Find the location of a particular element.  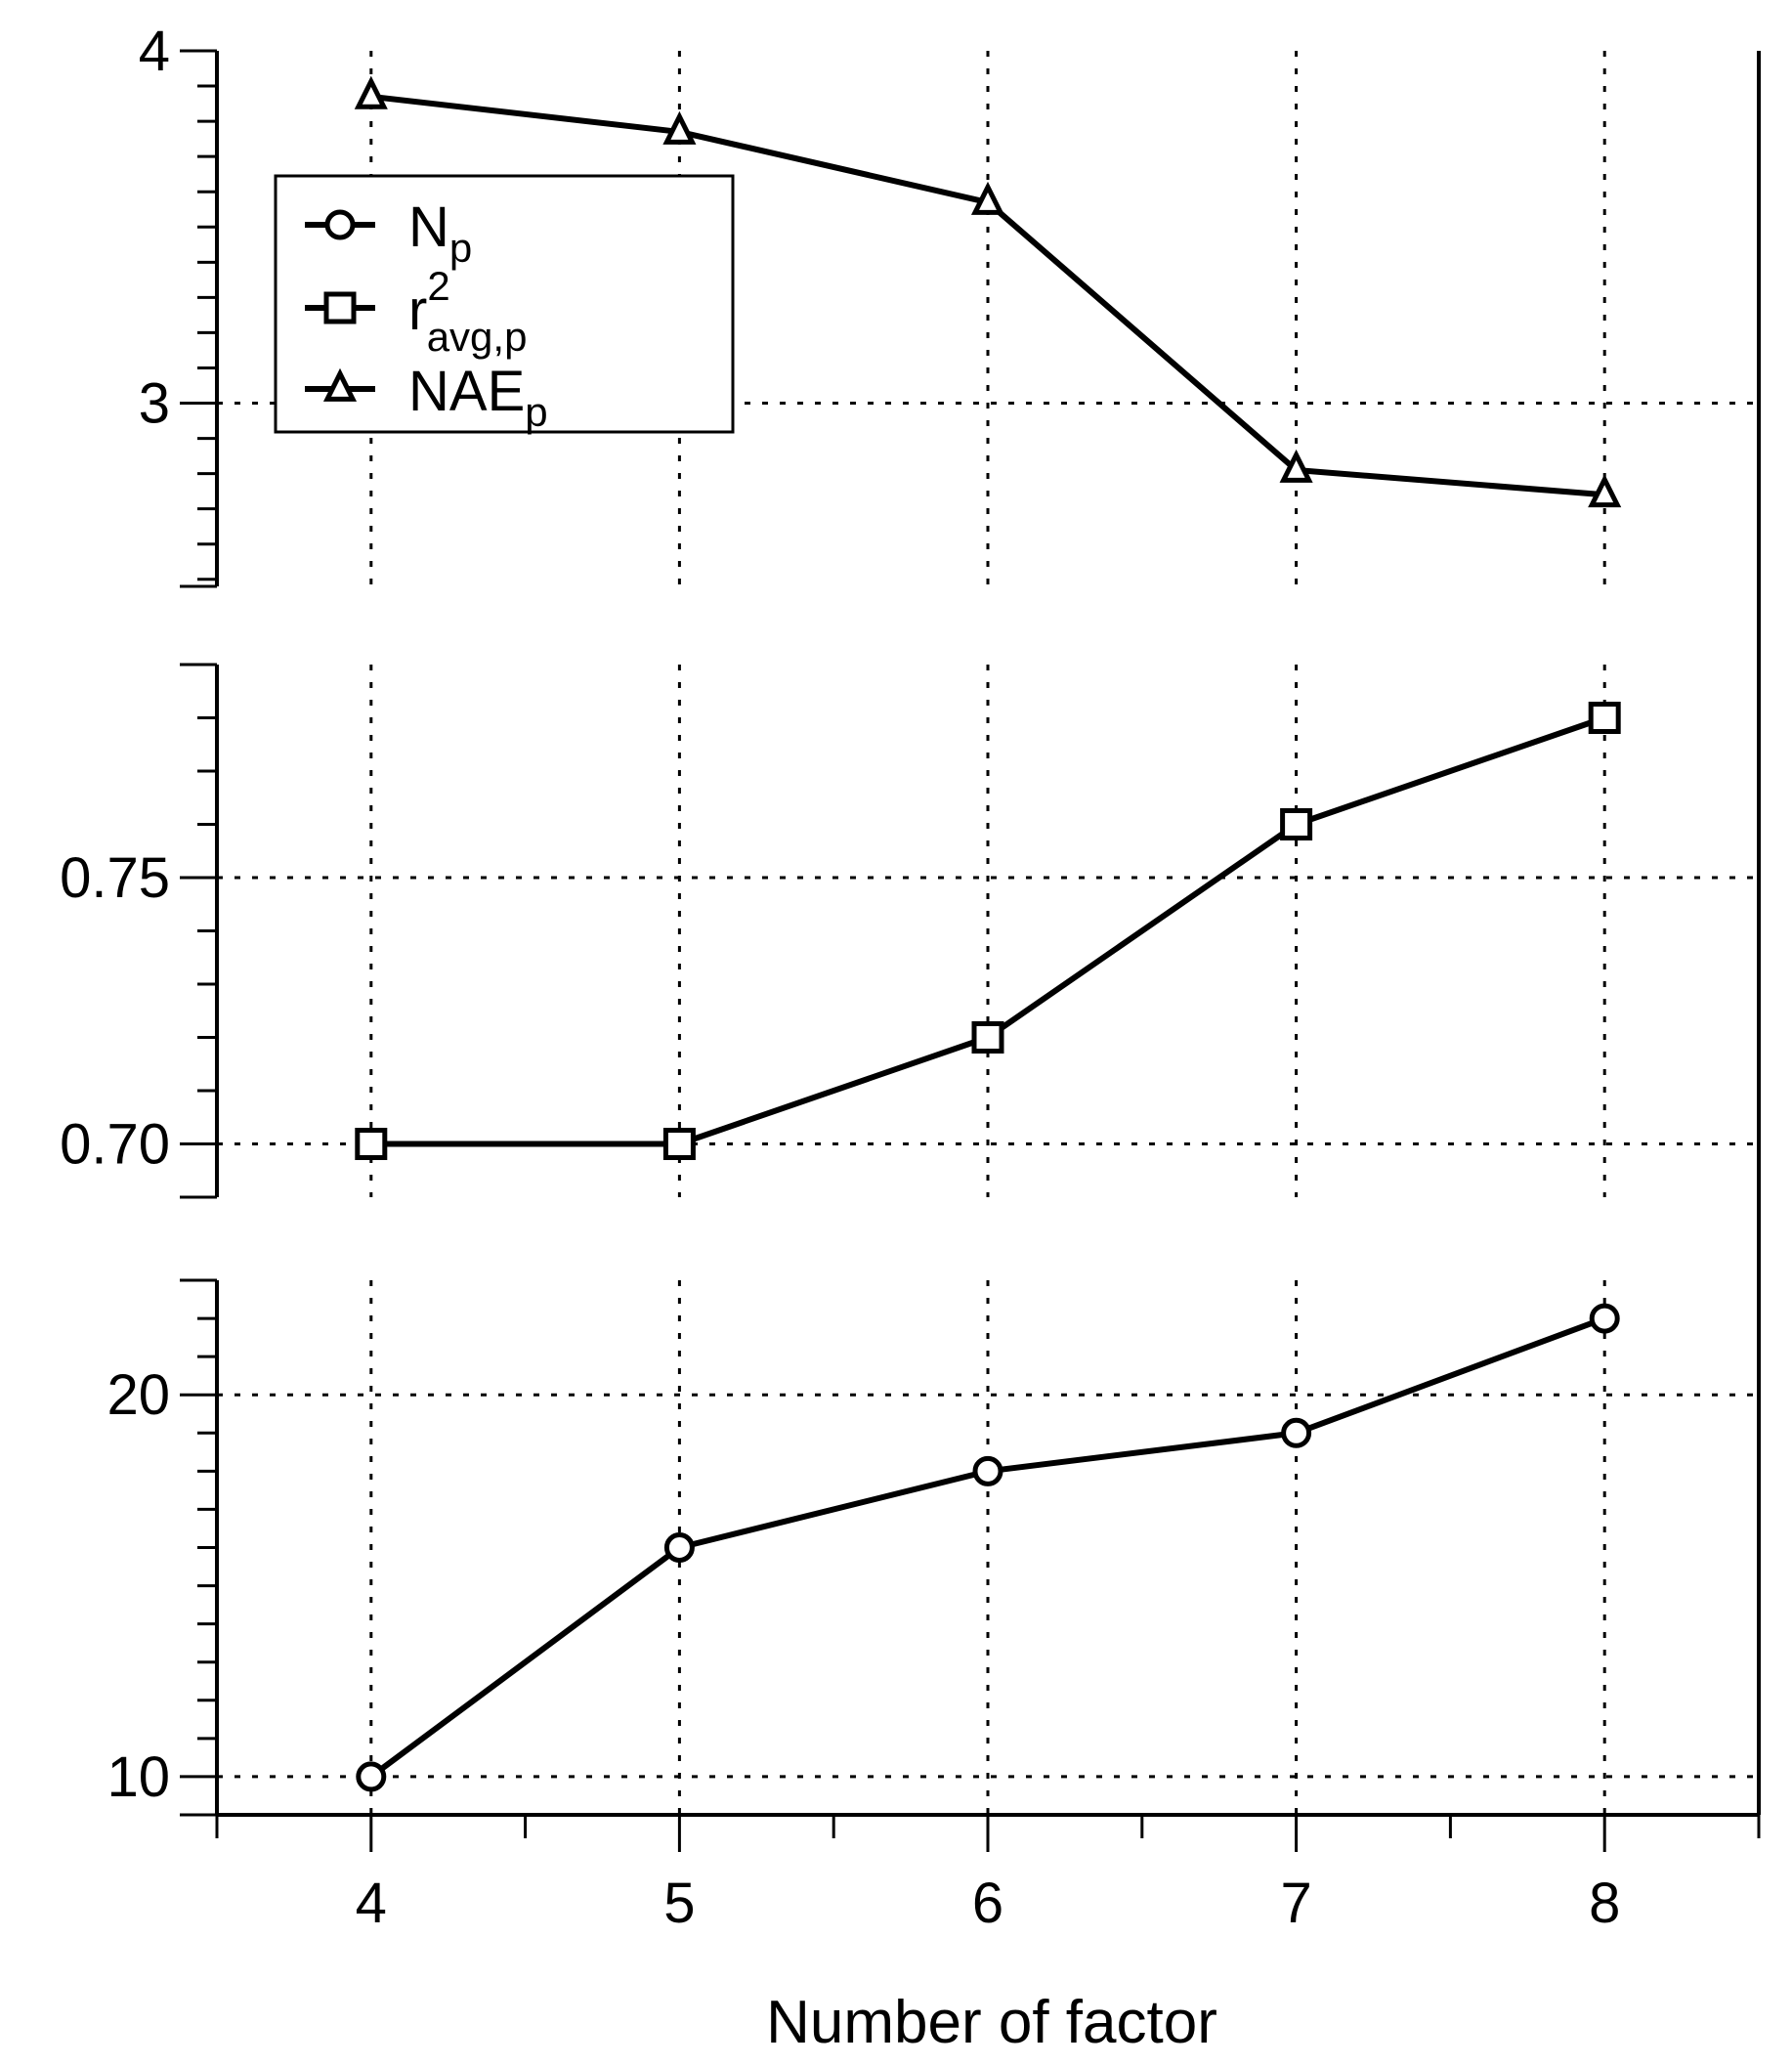

legend-label-subscript: avg,p is located at coordinates (477, 337).